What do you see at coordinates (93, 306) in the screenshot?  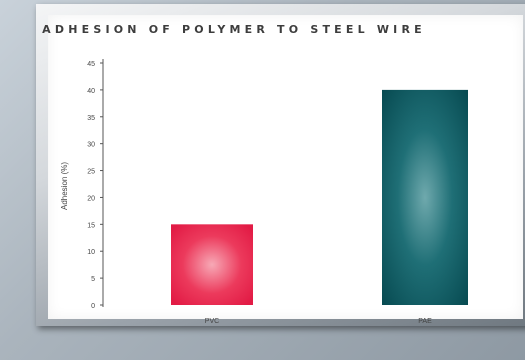 I see `y-tick-label: 0` at bounding box center [93, 306].